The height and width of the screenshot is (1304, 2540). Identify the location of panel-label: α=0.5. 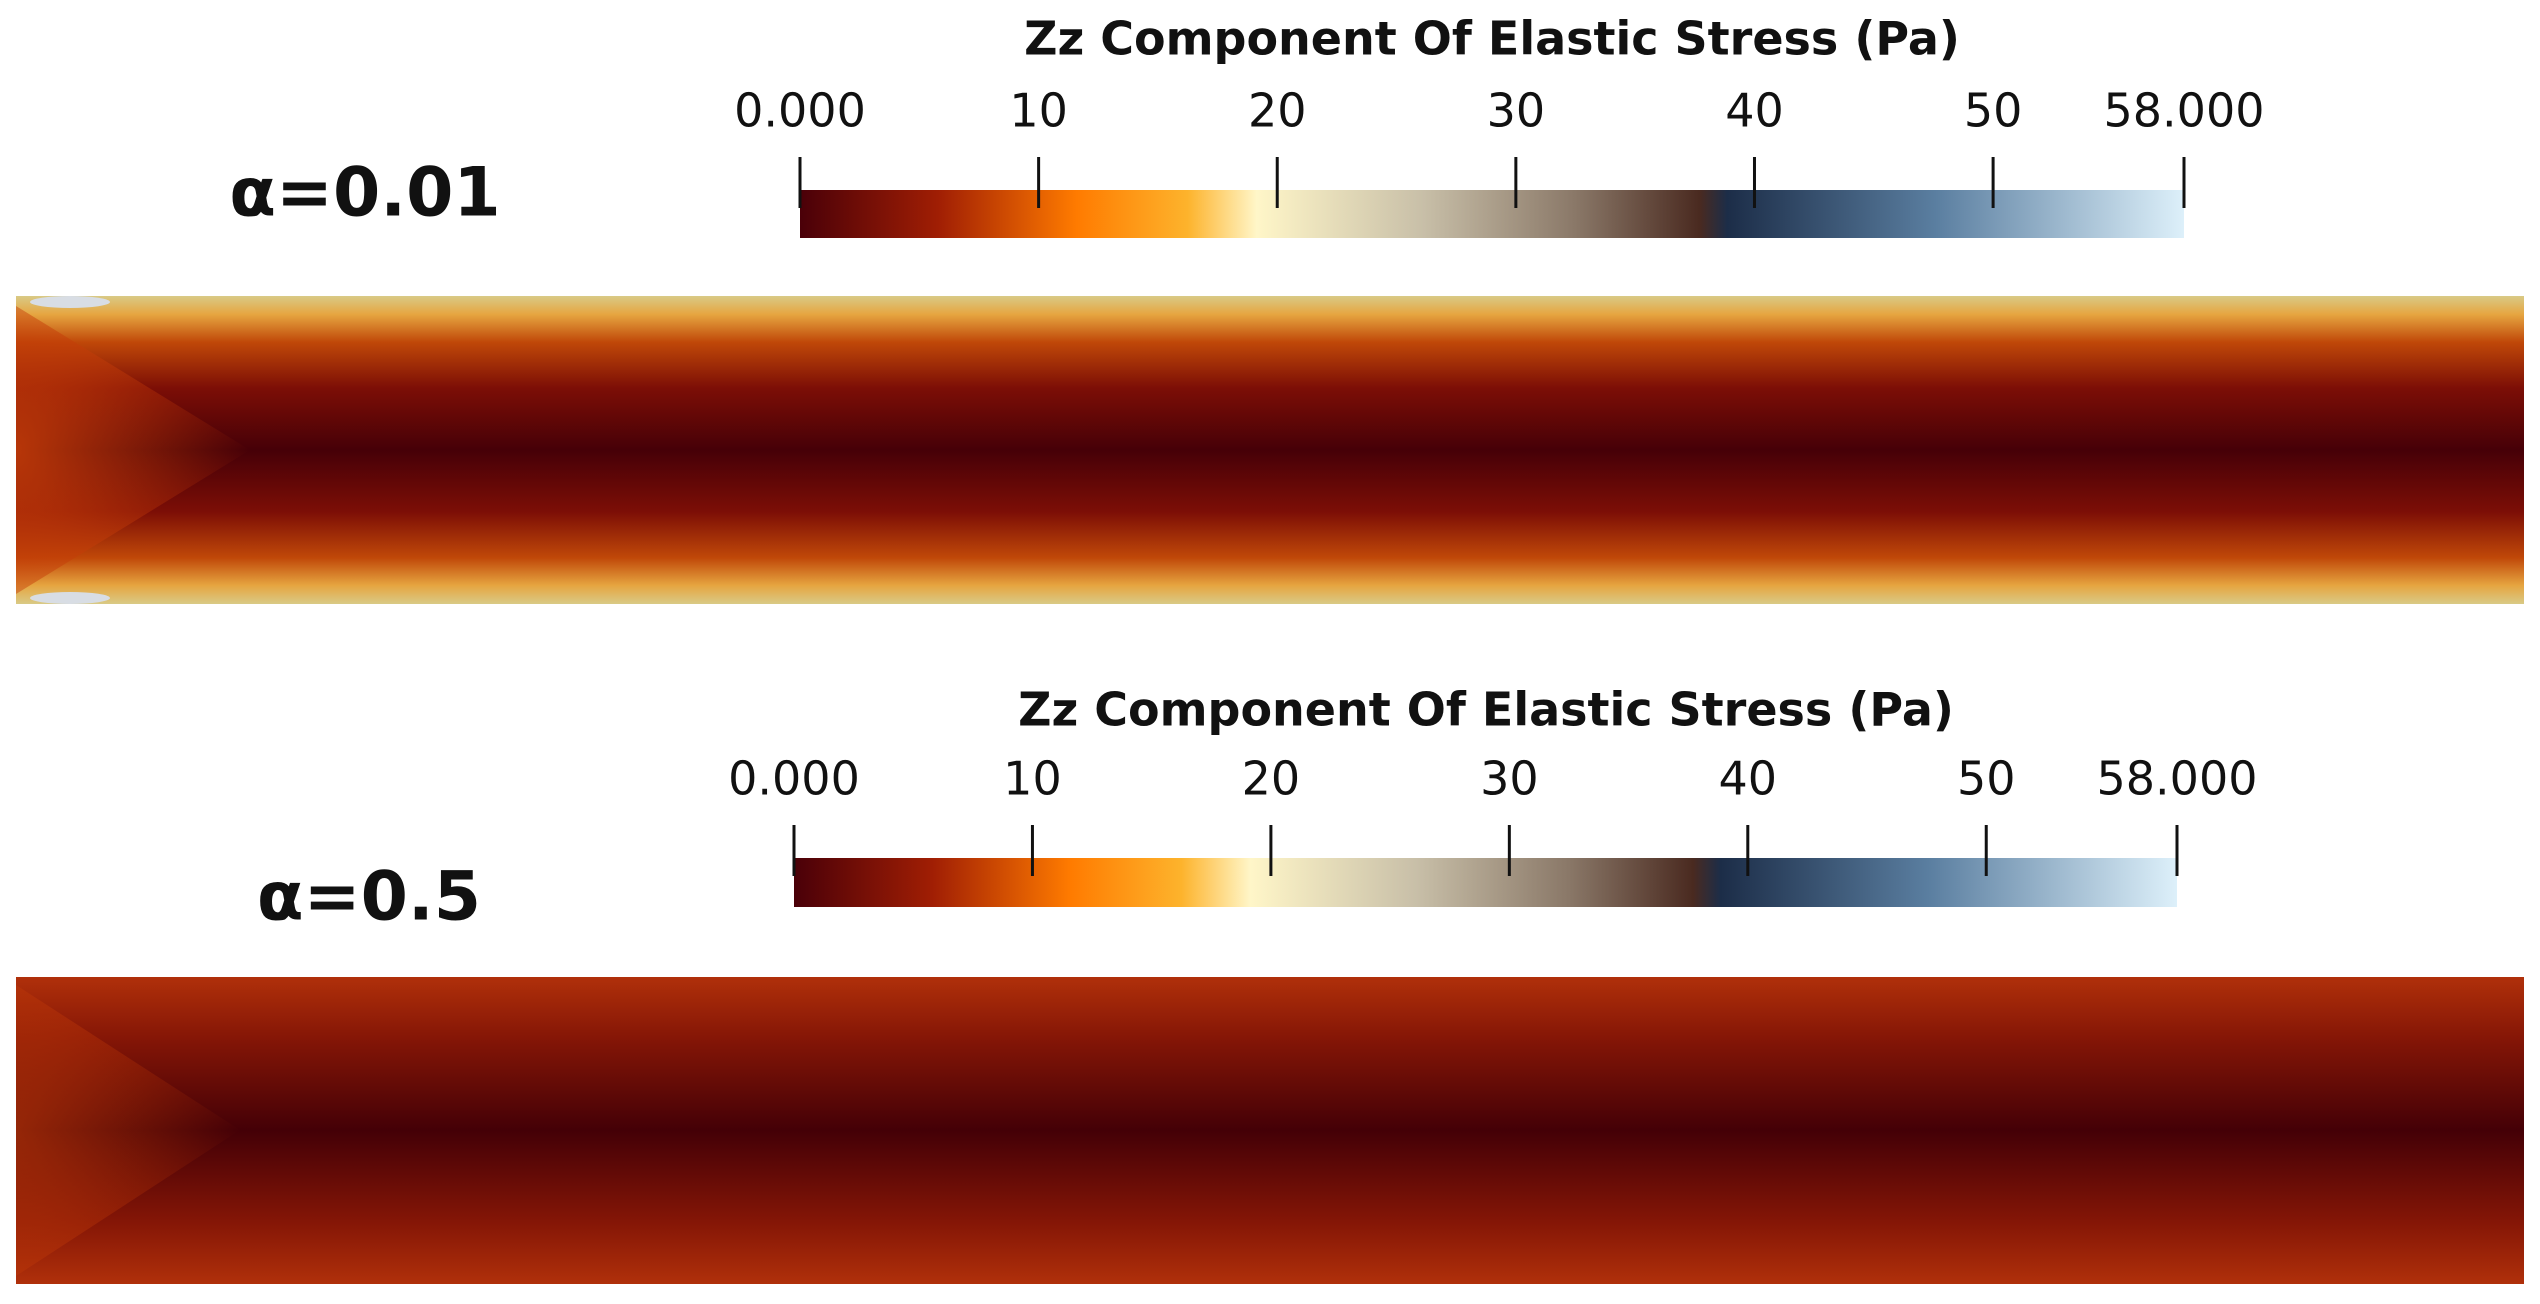
(369, 897).